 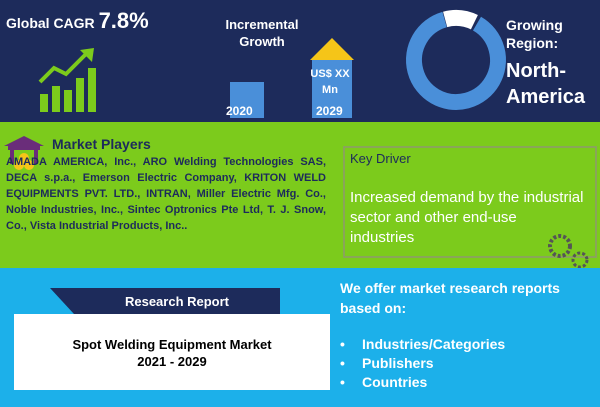 What do you see at coordinates (123, 20) in the screenshot?
I see `cagr-value: 7.8%` at bounding box center [123, 20].